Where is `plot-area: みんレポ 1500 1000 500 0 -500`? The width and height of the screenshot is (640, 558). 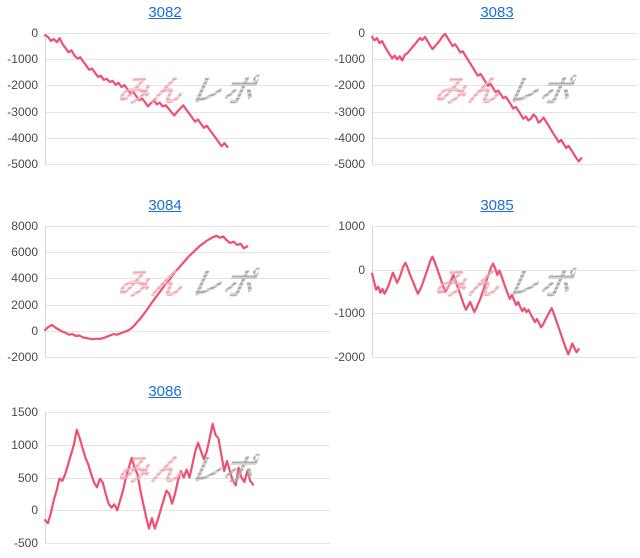 plot-area: みんレポ 1500 1000 500 0 -500 is located at coordinates (170, 477).